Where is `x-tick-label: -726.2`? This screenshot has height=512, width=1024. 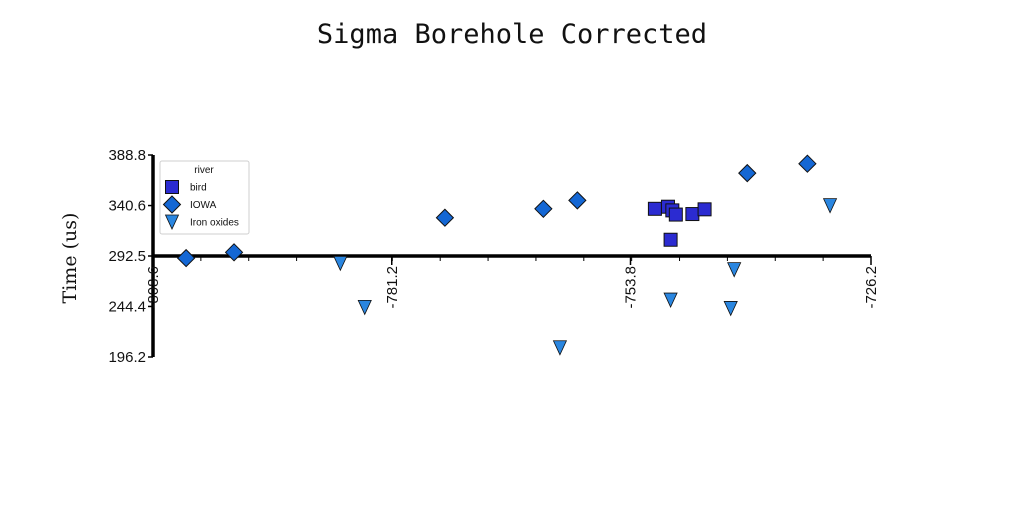
x-tick-label: -726.2 is located at coordinates (871, 287).